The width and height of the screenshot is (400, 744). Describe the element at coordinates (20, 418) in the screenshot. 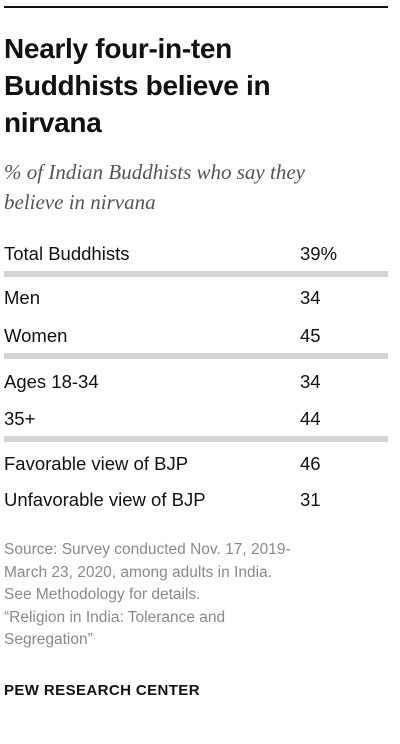

I see `row-label: 35+` at that location.